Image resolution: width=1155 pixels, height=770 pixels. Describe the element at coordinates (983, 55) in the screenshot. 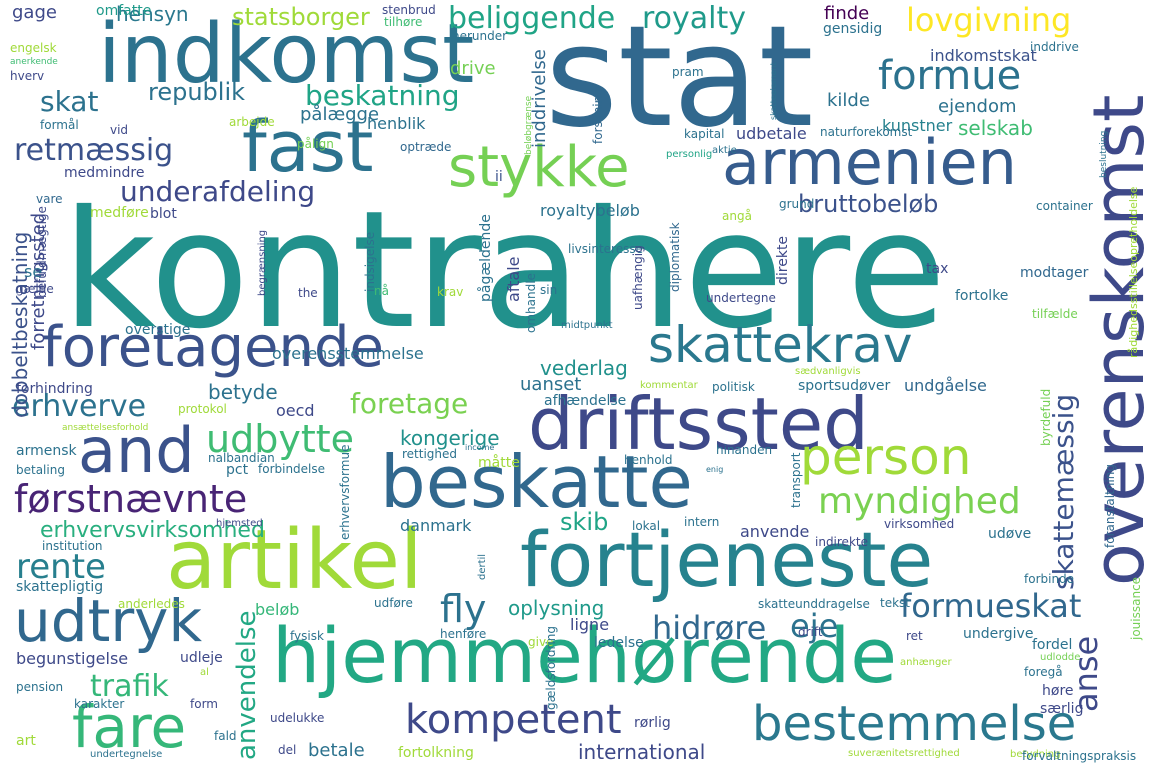

I see `word-indkomstskat: indkomstskat` at that location.